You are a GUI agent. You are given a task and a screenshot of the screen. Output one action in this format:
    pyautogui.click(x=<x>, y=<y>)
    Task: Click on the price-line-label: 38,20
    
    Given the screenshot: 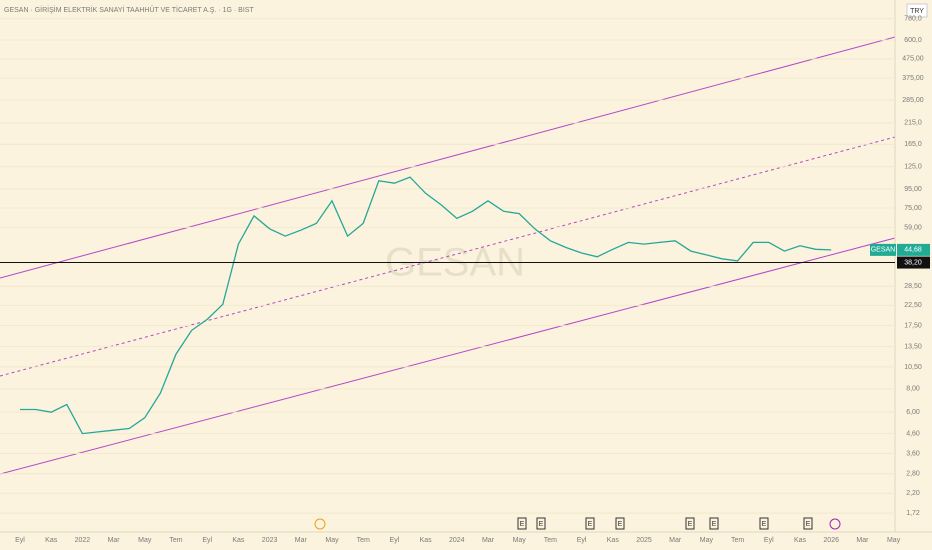 What is the action you would take?
    pyautogui.click(x=913, y=262)
    